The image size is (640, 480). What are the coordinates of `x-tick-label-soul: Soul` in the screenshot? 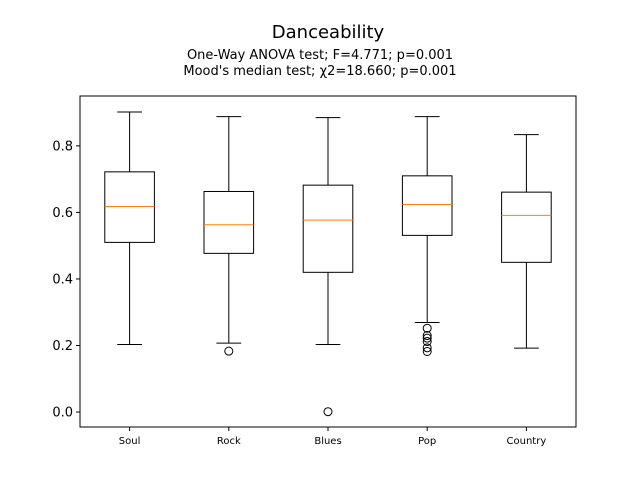 It's located at (130, 441).